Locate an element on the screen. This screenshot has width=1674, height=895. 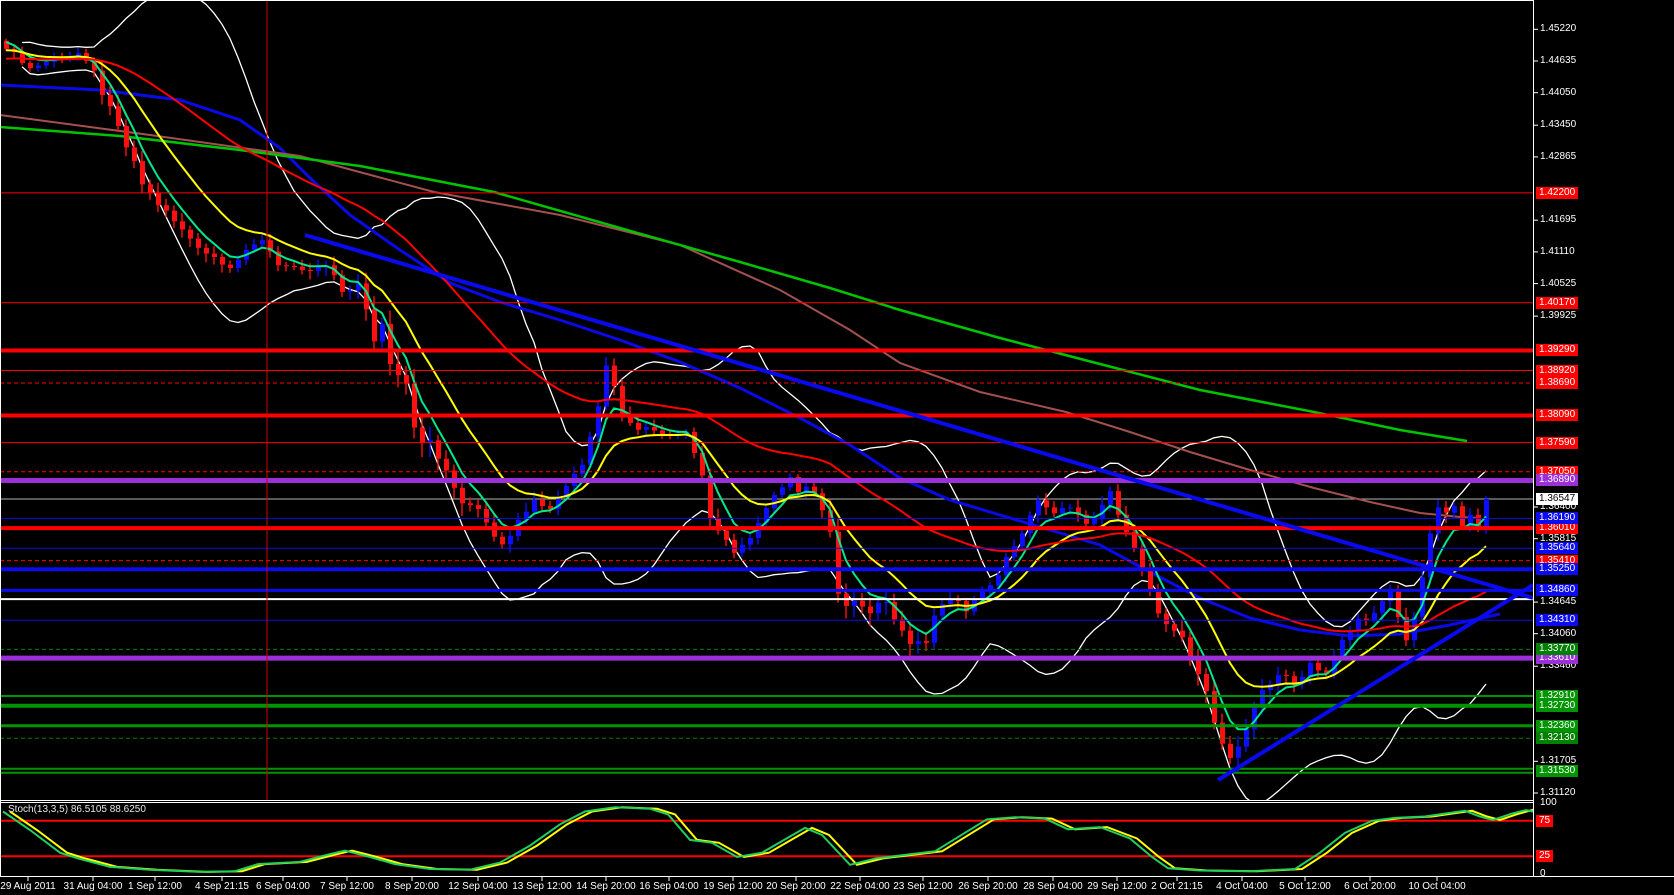
level-price-label: 1.40170 is located at coordinates (1557, 303).